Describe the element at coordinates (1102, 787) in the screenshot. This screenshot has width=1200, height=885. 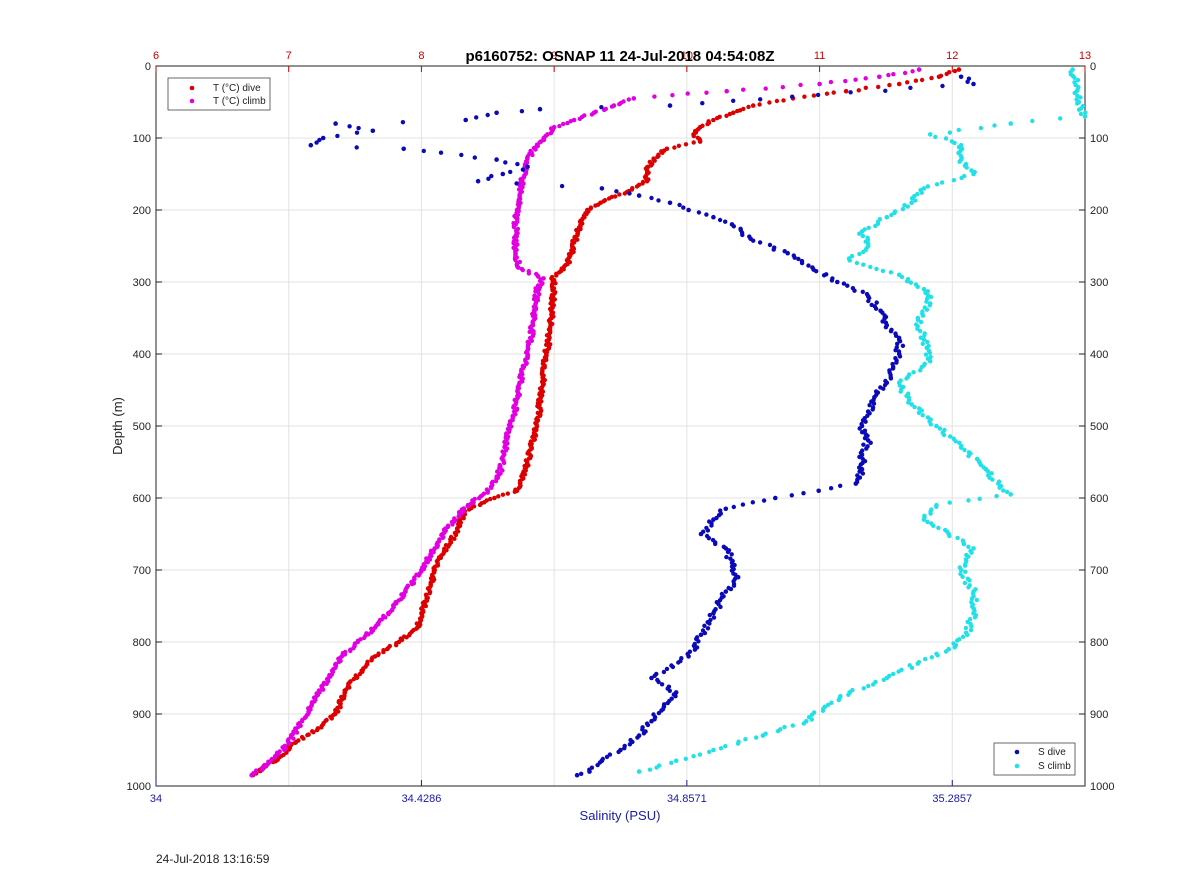
I see `depth-tick-label-right: 1000` at that location.